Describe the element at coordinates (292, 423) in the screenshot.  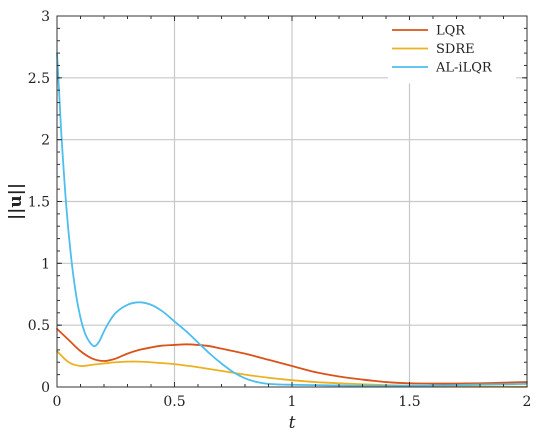
I see `x-axis-label: t` at that location.